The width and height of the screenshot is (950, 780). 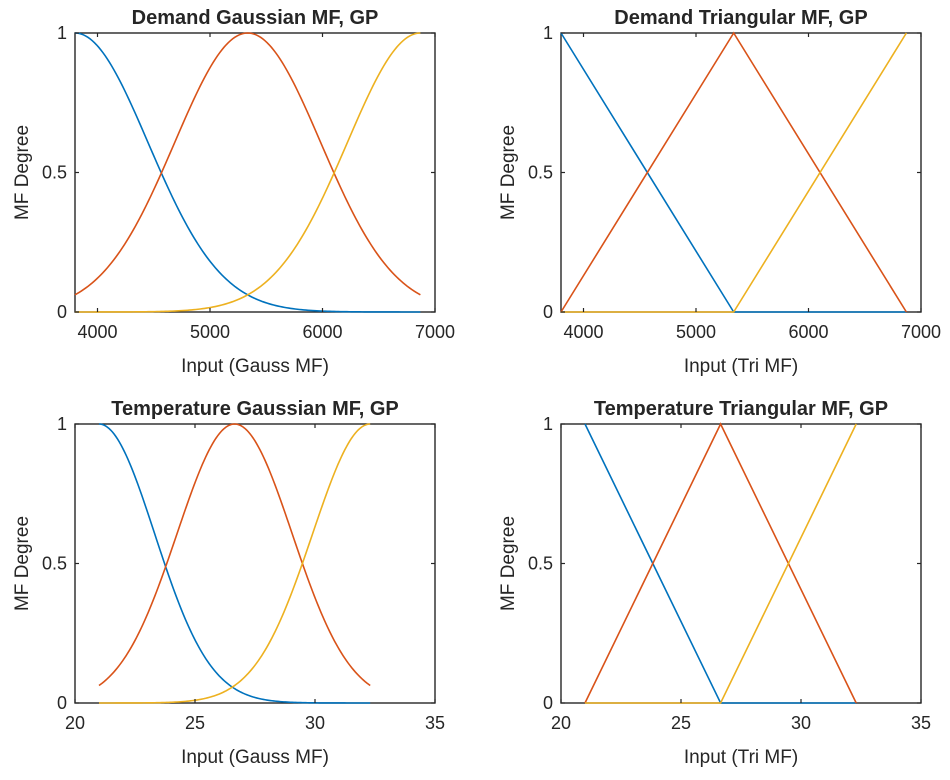 What do you see at coordinates (255, 409) in the screenshot?
I see `chart-title: Temperature Gaussian MF, GP` at bounding box center [255, 409].